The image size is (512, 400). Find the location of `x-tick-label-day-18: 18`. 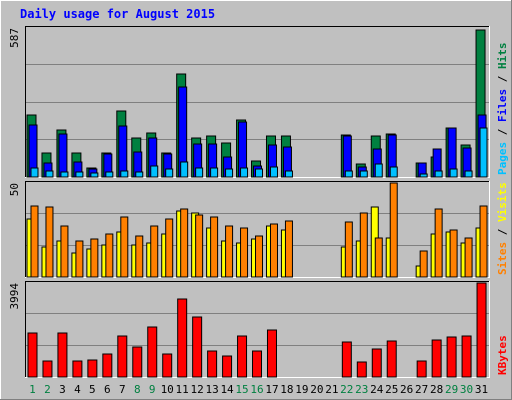

x-tick-label-day-18: 18 is located at coordinates (286, 389).